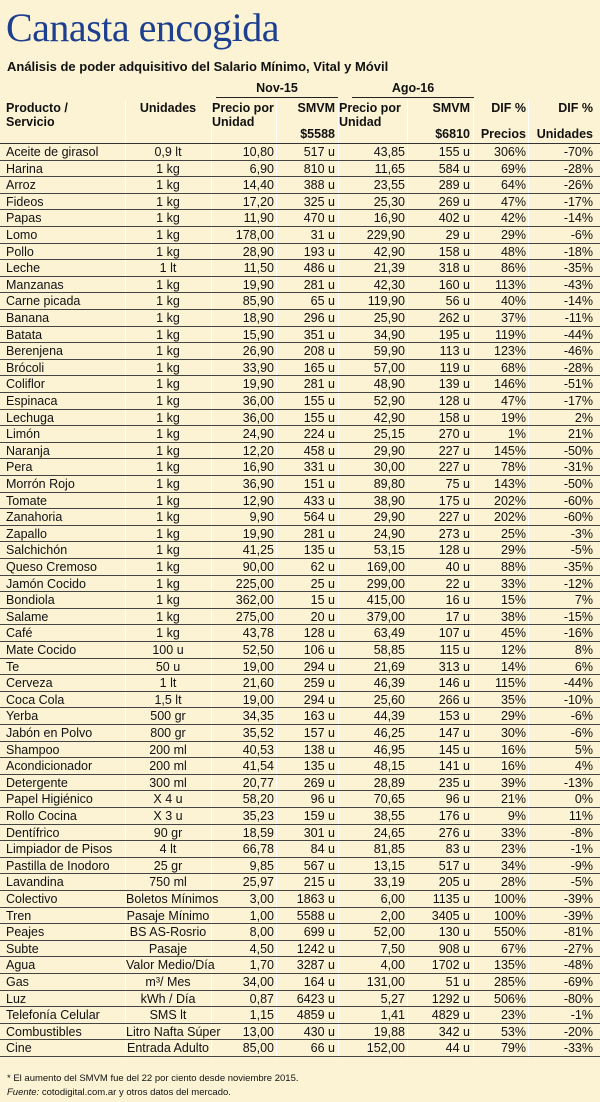 This screenshot has height=1102, width=600. What do you see at coordinates (300, 683) in the screenshot?
I see `table-row: Cerveza 1 lt 21,60 259 u 46,39 146 u 115% -44%` at bounding box center [300, 683].